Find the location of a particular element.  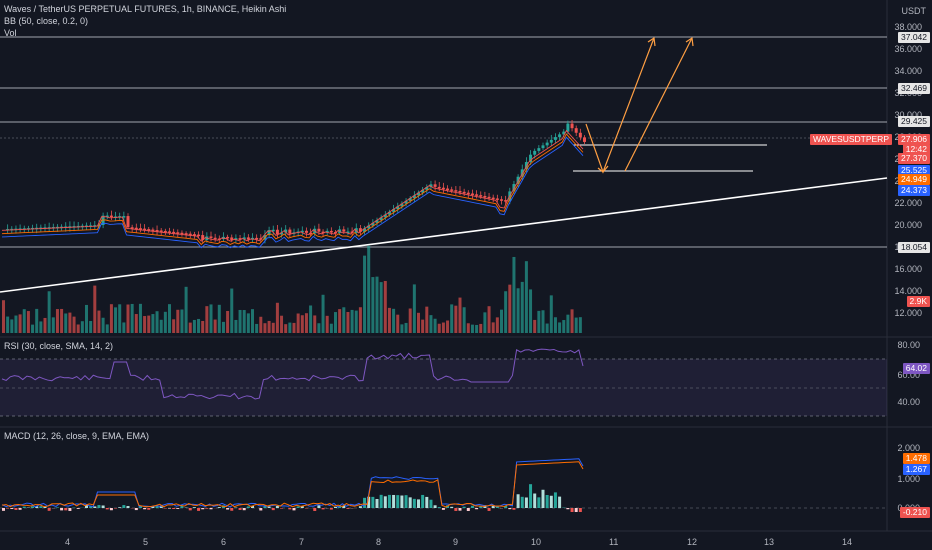

time-tick: 14 is located at coordinates (847, 542).